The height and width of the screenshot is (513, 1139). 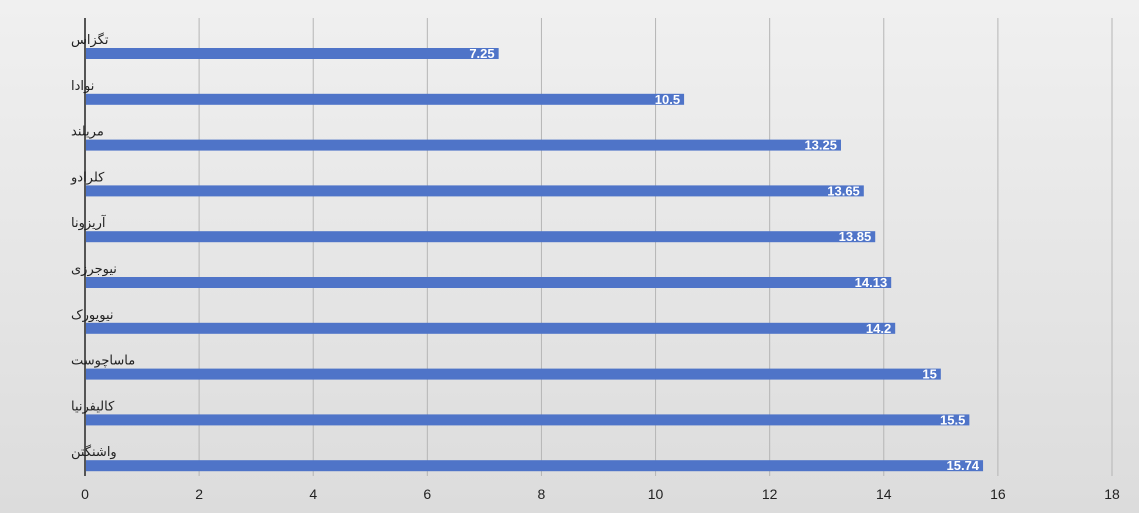 What do you see at coordinates (481, 53) in the screenshot?
I see `data-label: 7.25` at bounding box center [481, 53].